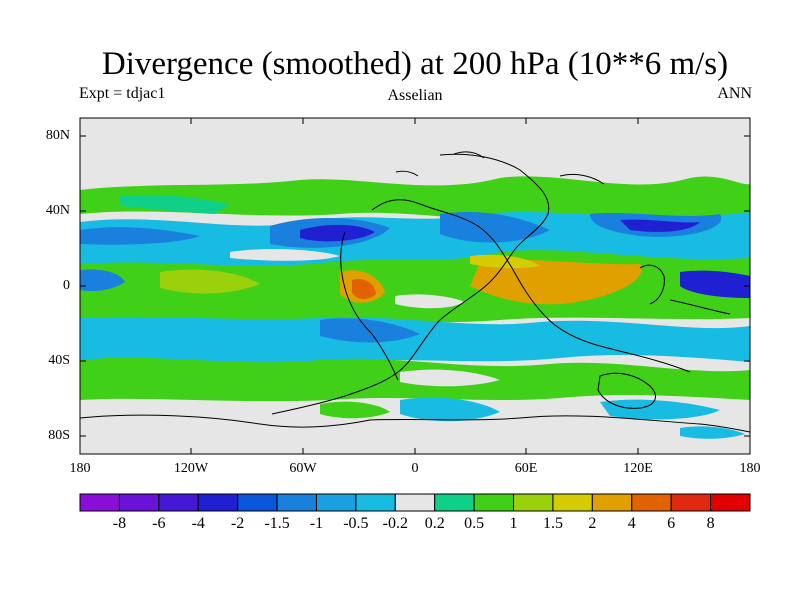  Describe the element at coordinates (632, 523) in the screenshot. I see `colorbar-label: 4` at that location.